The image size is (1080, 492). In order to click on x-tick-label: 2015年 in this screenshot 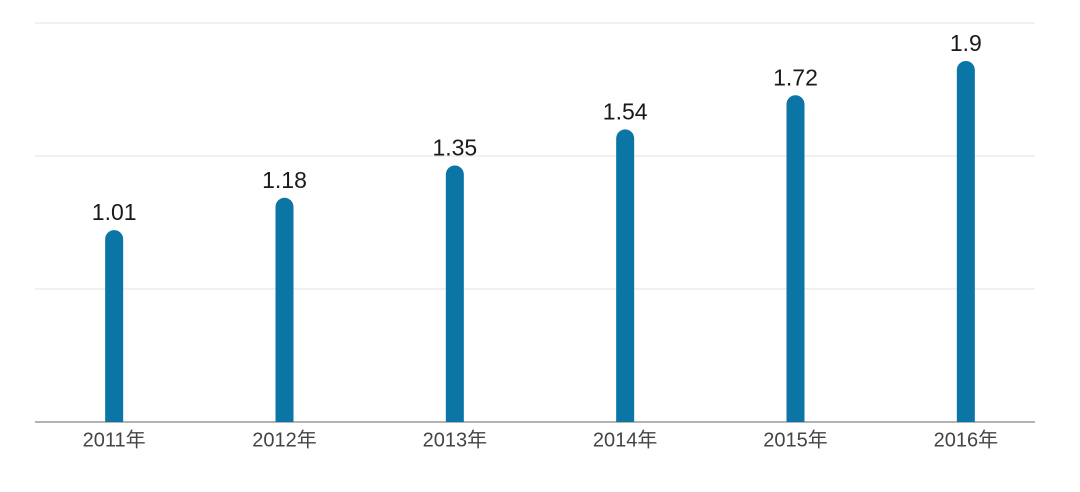, I will do `click(795, 439)`.